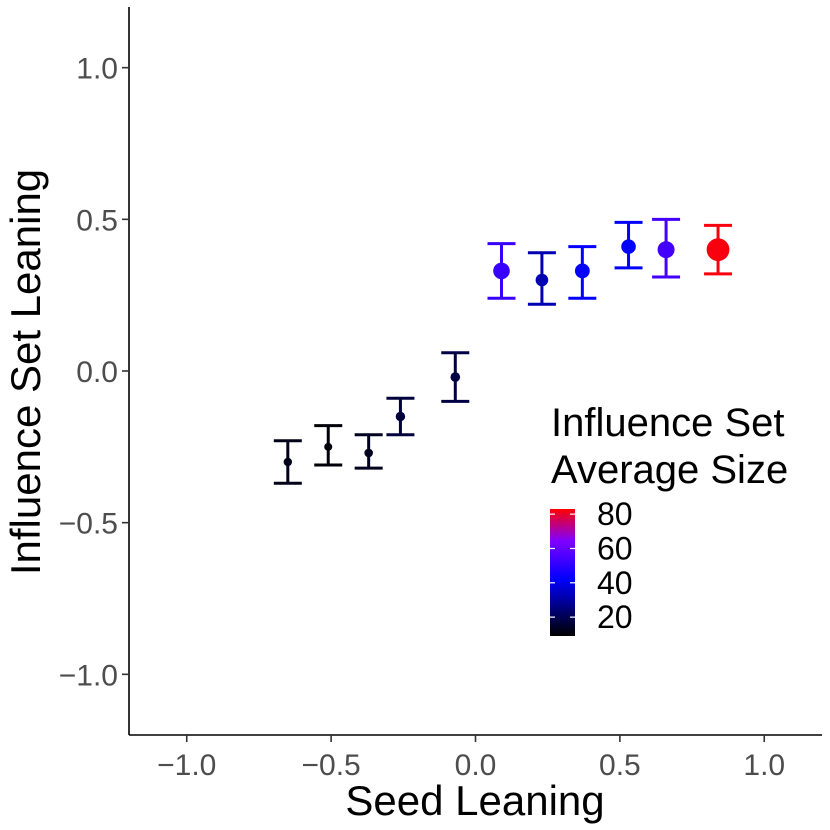 This screenshot has height=830, width=830. What do you see at coordinates (97, 69) in the screenshot?
I see `y-tick-label: 1.0` at bounding box center [97, 69].